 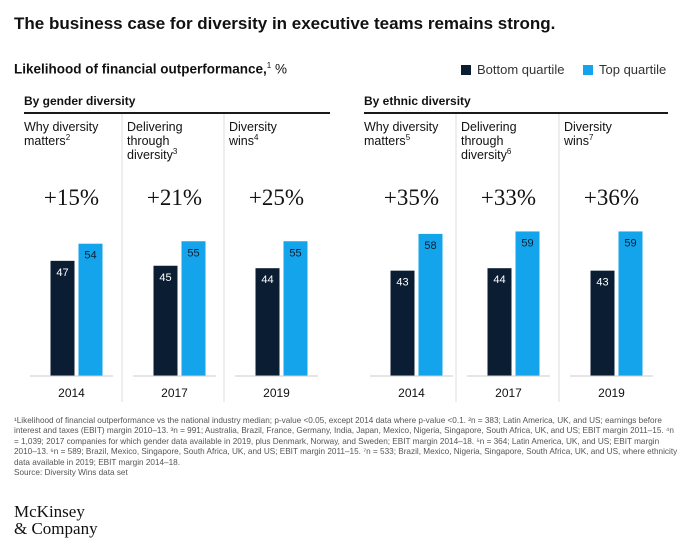 I want to click on data-label-top-1: 55, so click(x=193, y=253).